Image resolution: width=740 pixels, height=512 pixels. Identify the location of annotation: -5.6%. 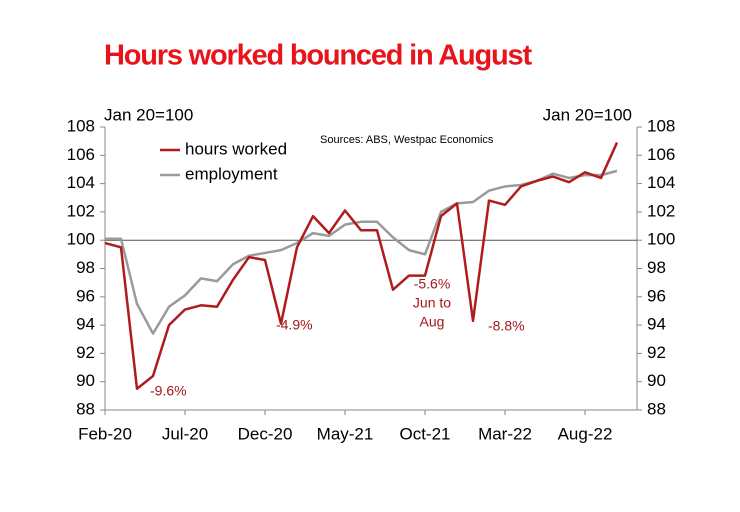
(432, 284).